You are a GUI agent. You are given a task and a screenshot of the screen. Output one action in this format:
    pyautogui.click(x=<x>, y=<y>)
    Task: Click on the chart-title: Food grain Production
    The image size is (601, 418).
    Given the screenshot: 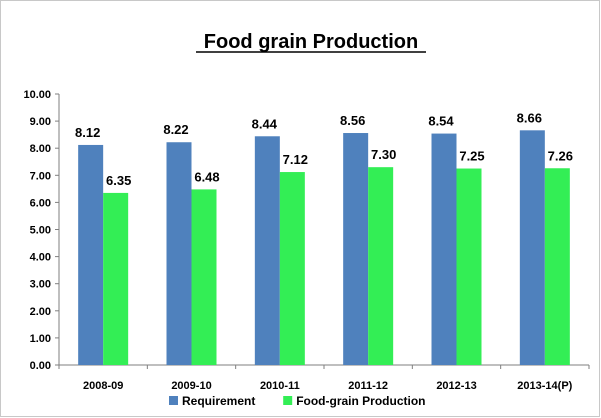 What is the action you would take?
    pyautogui.click(x=311, y=42)
    